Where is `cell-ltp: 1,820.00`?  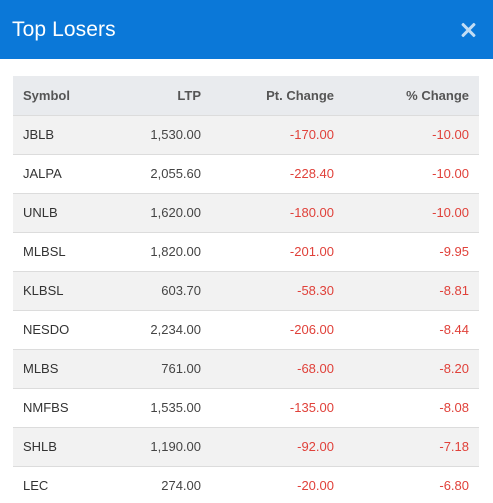
cell-ltp: 1,820.00 is located at coordinates (175, 251).